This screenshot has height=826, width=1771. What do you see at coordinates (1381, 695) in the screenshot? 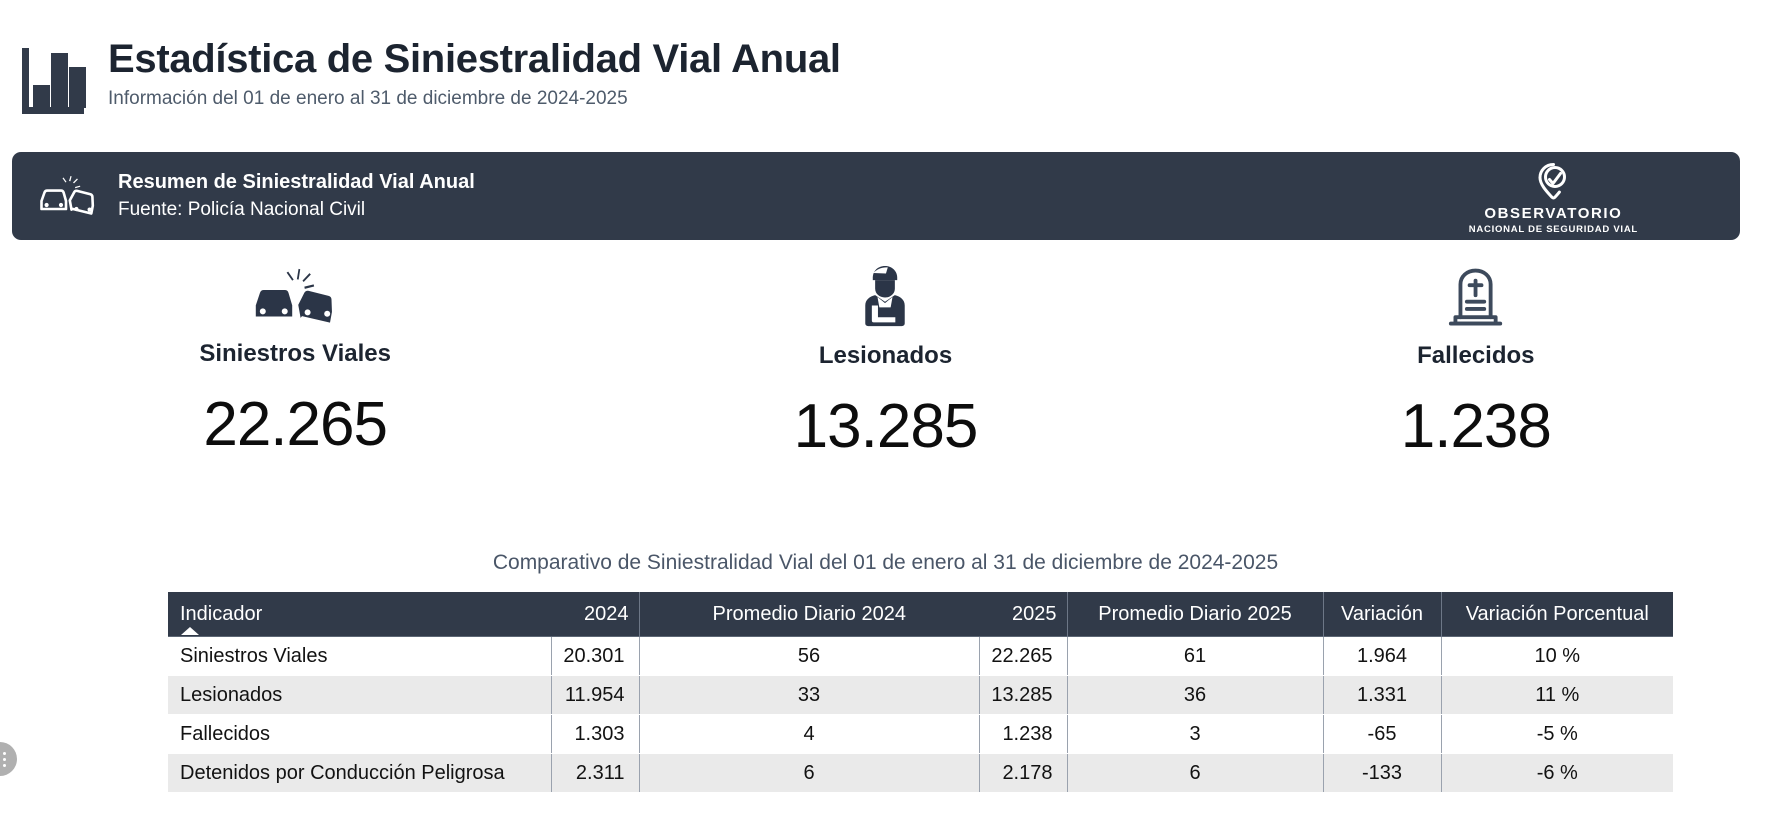
I see `cell-variacion: 1.331` at bounding box center [1381, 695].